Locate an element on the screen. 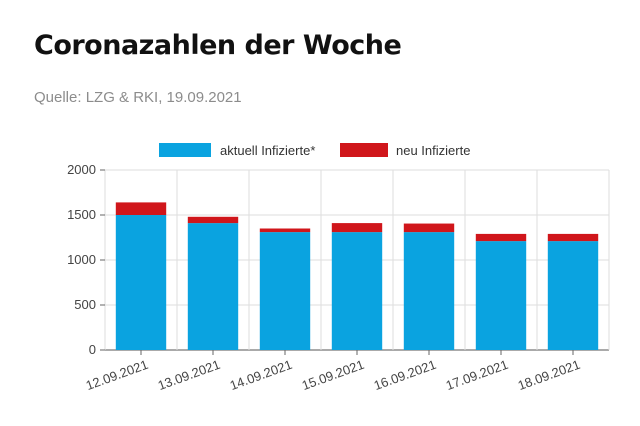 The image size is (640, 426). x-tick-label: 15.09.2021 is located at coordinates (333, 375).